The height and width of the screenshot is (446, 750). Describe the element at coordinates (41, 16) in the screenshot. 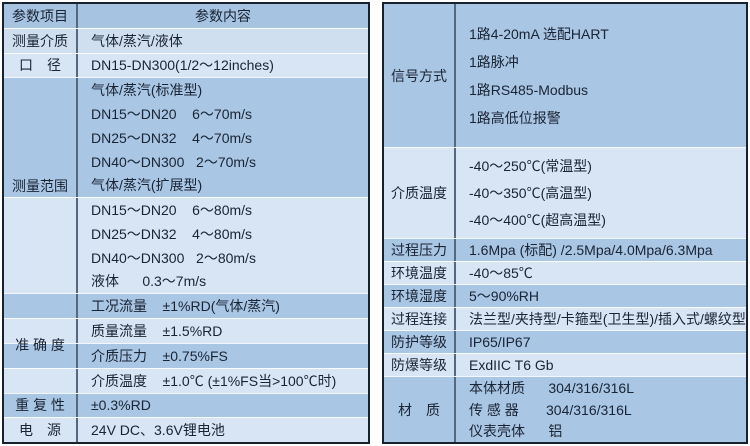

I see `header-param-label: 参数项目` at that location.